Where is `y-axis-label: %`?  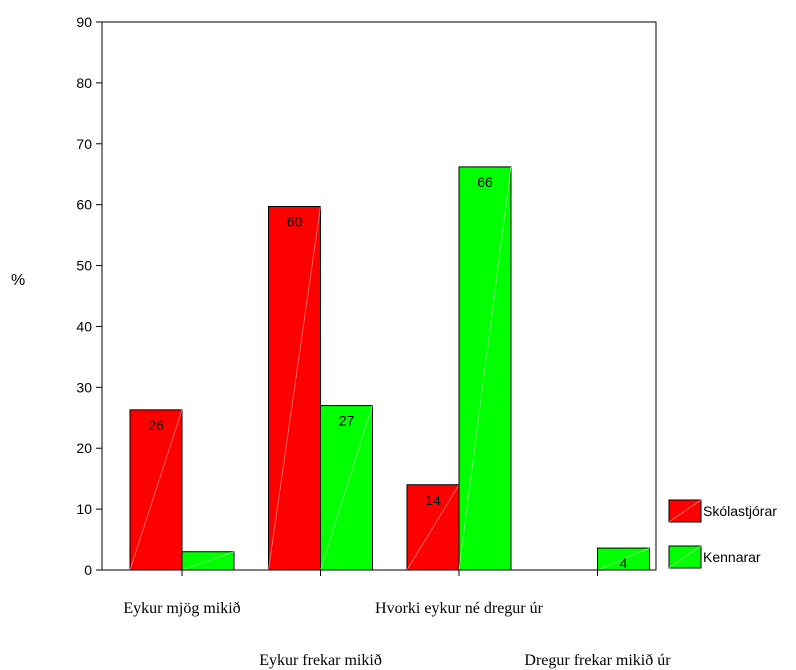 y-axis-label: % is located at coordinates (18, 280).